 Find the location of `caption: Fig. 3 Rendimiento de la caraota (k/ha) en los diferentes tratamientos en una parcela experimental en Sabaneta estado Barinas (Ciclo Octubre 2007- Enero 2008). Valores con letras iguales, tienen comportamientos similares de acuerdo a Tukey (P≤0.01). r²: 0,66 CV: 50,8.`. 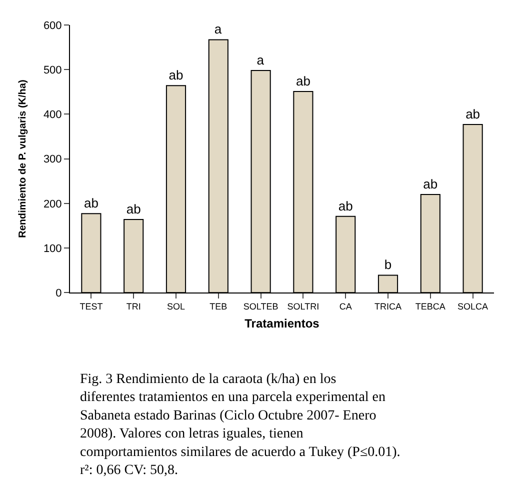

caption: Fig. 3 Rendimiento de la caraota (k/ha) en los diferentes tratamientos en una parcela experimental en Sabaneta estado Barinas (Ciclo Octubre 2007- Enero 2008). Valores con letras iguales, tienen comportamientos similares de acuerdo a Tukey (P≤0.01). r²: 0,66 CV: 50,8. is located at coordinates (240, 425).